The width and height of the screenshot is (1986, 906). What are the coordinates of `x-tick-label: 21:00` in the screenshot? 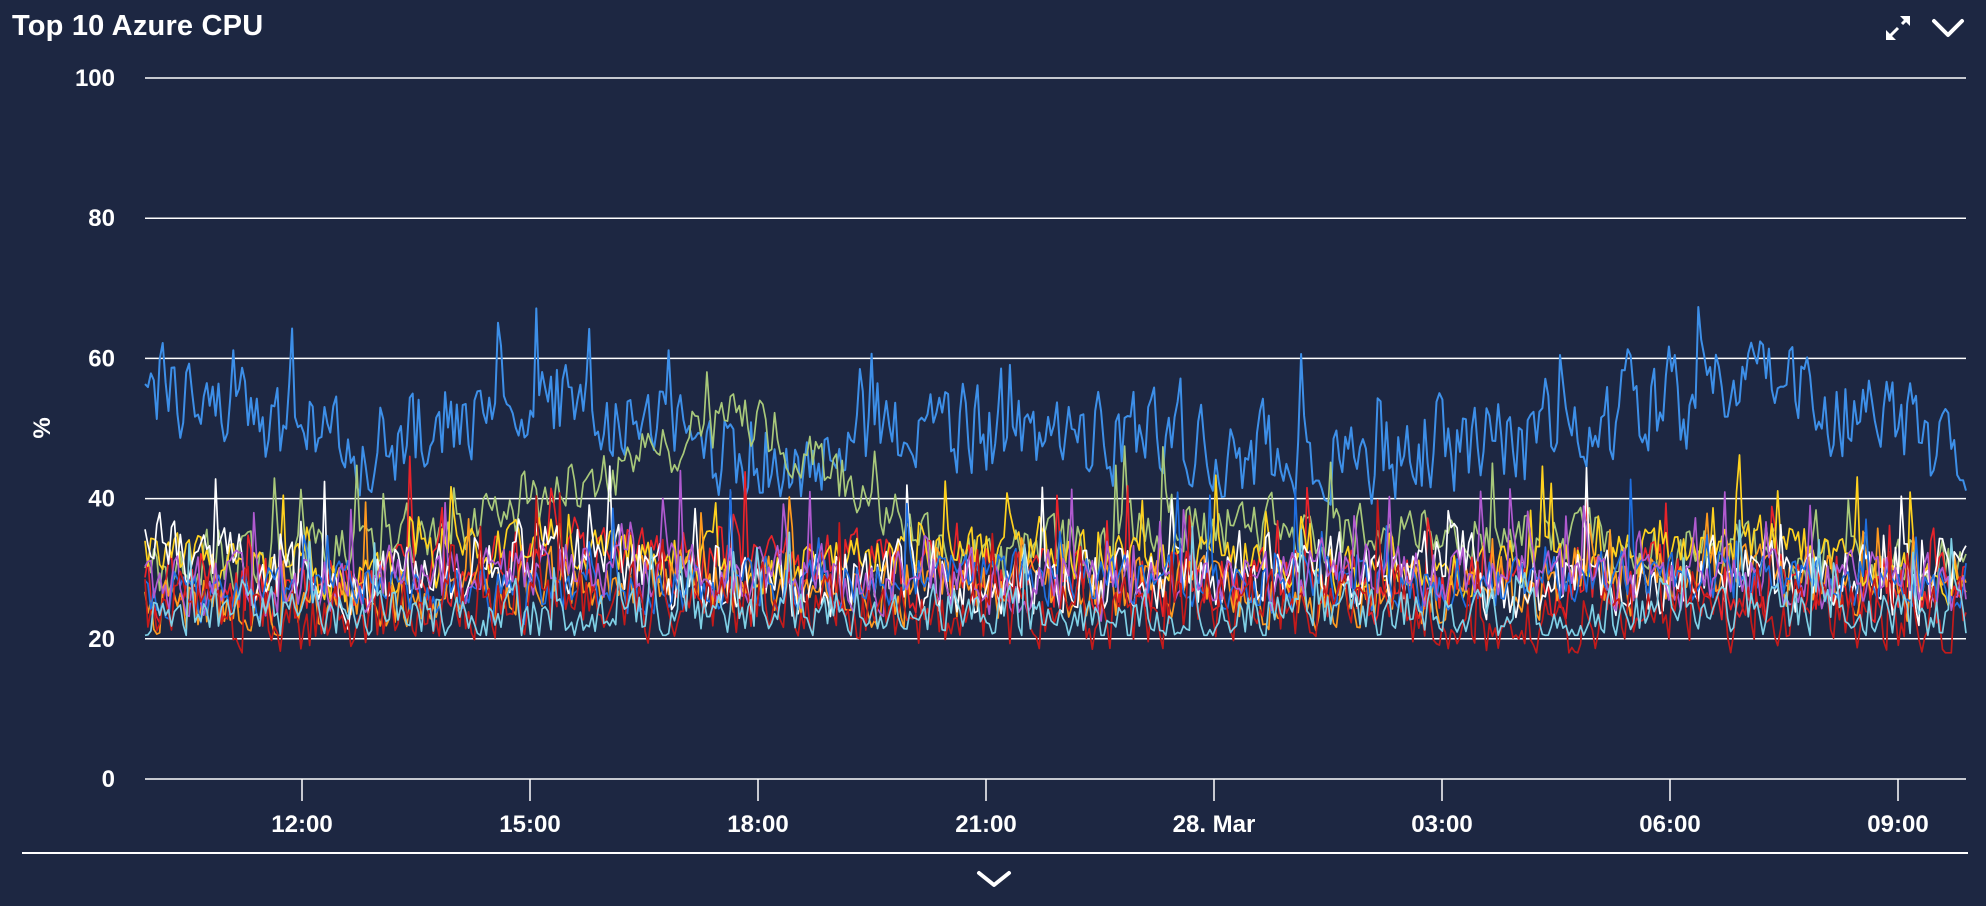 It's located at (985, 824).